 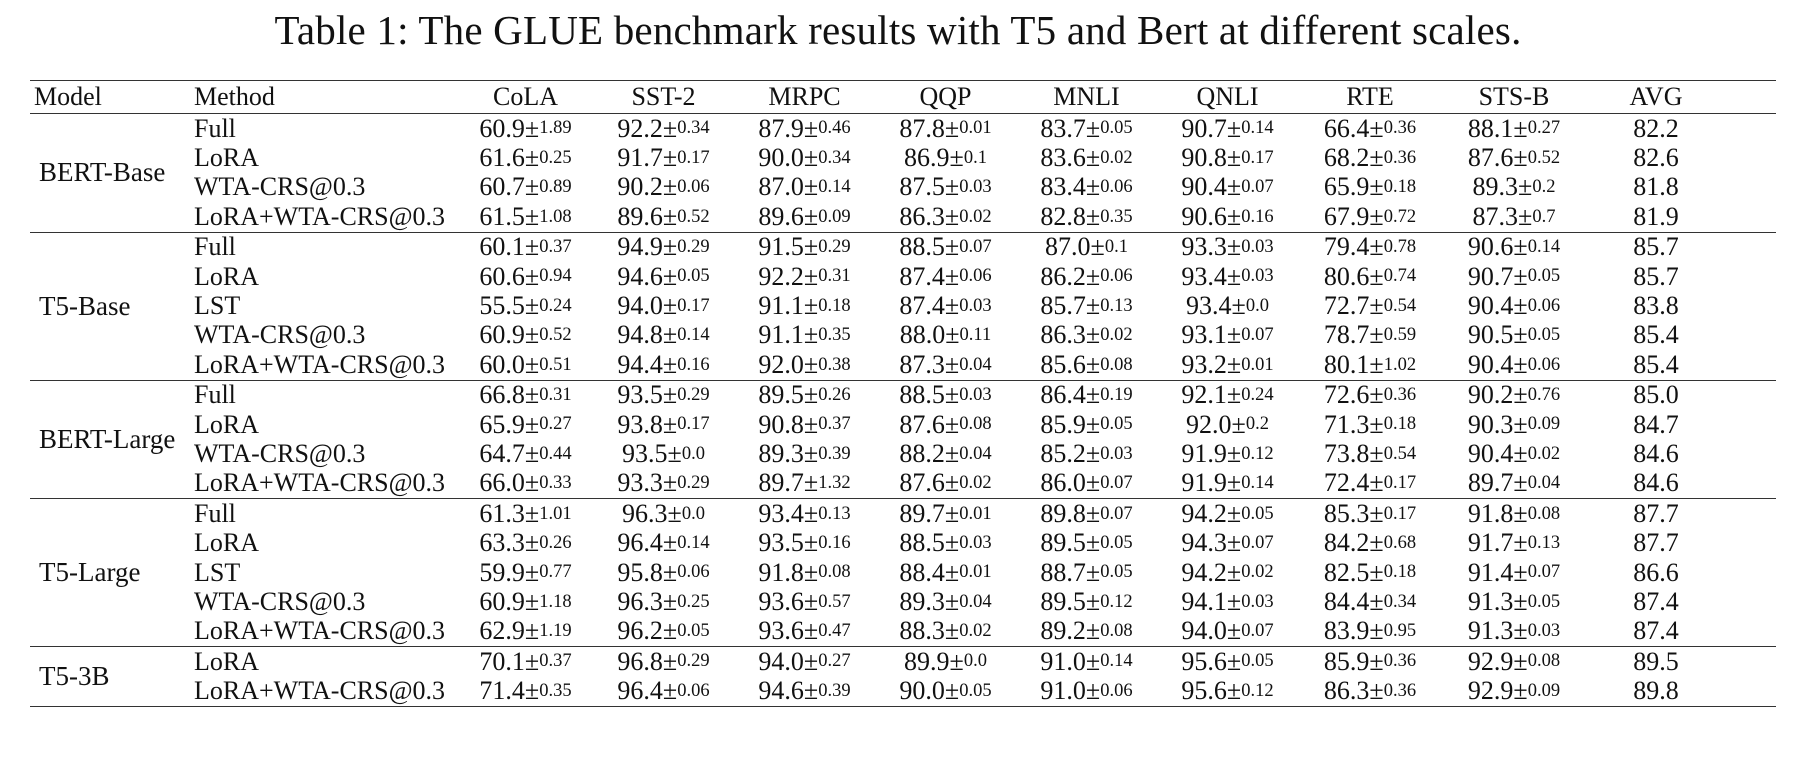 What do you see at coordinates (1346, 691) in the screenshot?
I see `score-mean: 86.3` at bounding box center [1346, 691].